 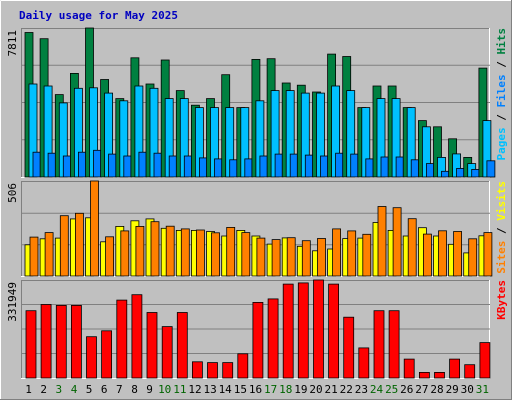 What do you see at coordinates (467, 389) in the screenshot?
I see `x-tick-label: 30` at bounding box center [467, 389].